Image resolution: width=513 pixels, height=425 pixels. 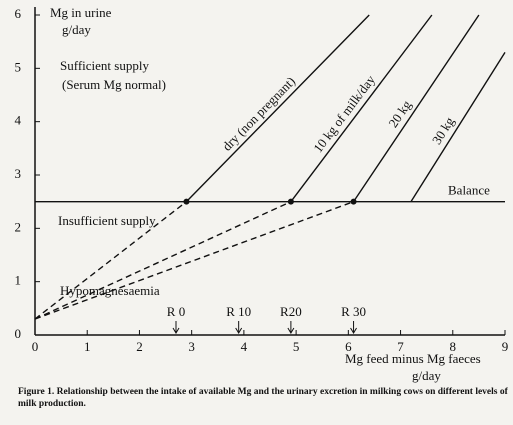 I want to click on x-tick-label: 0, so click(x=35, y=346).